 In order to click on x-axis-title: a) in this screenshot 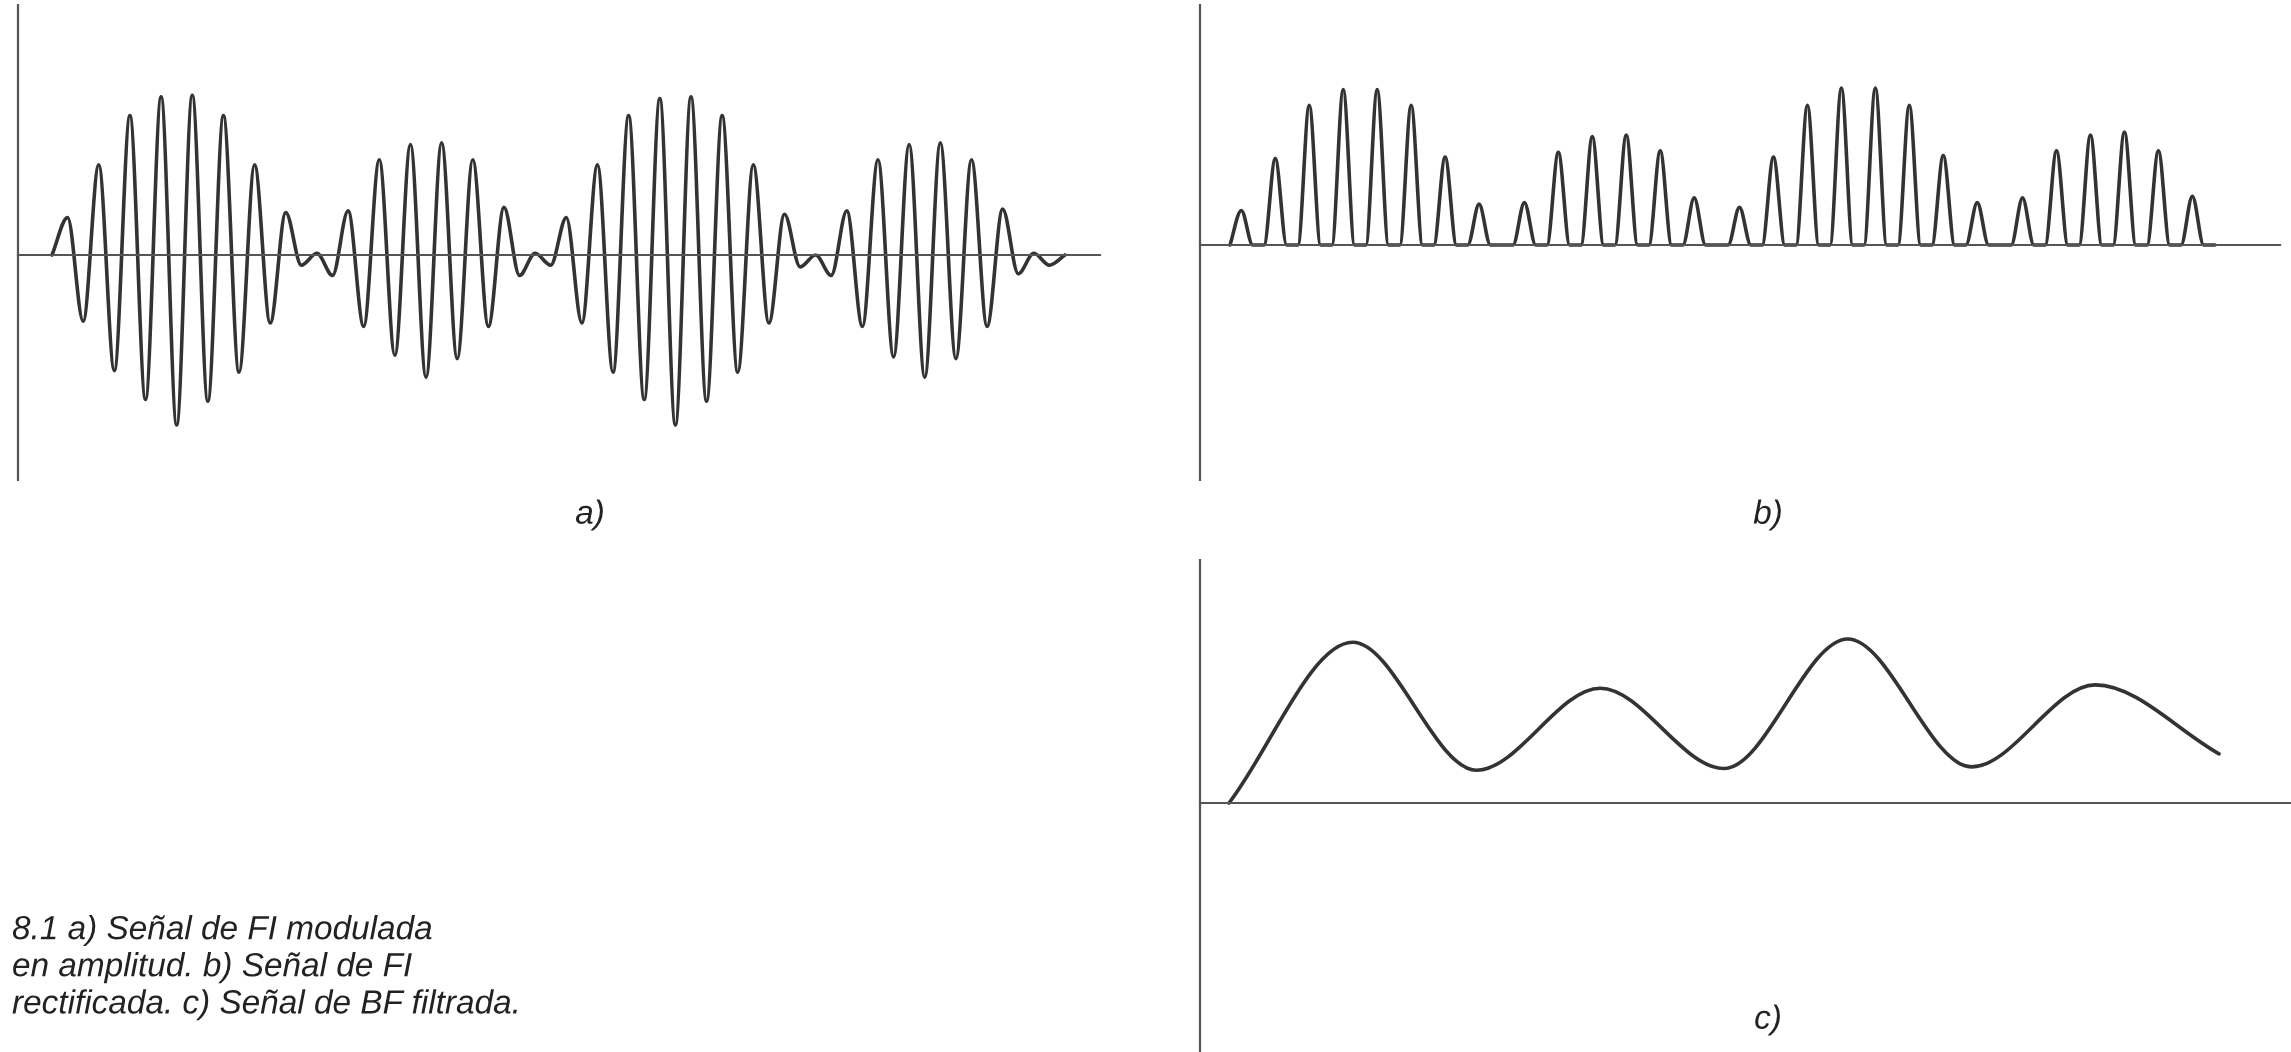, I will do `click(589, 515)`.